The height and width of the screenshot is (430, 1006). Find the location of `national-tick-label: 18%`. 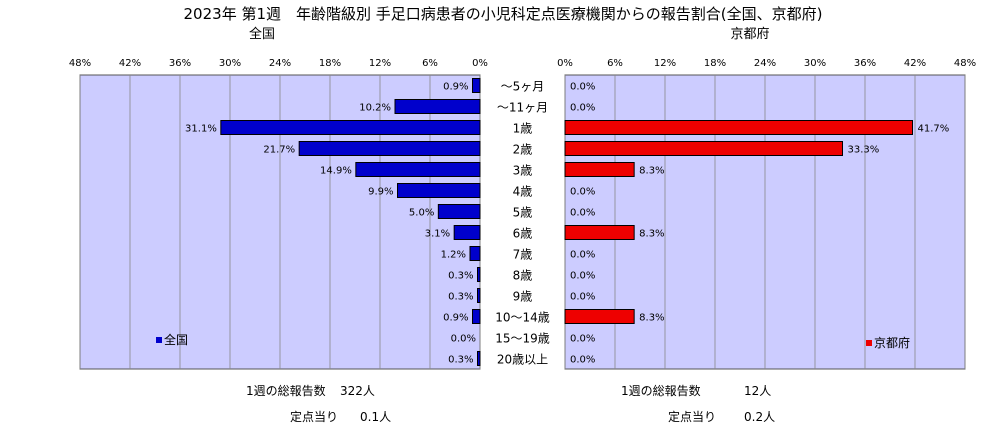

national-tick-label: 18% is located at coordinates (330, 63).